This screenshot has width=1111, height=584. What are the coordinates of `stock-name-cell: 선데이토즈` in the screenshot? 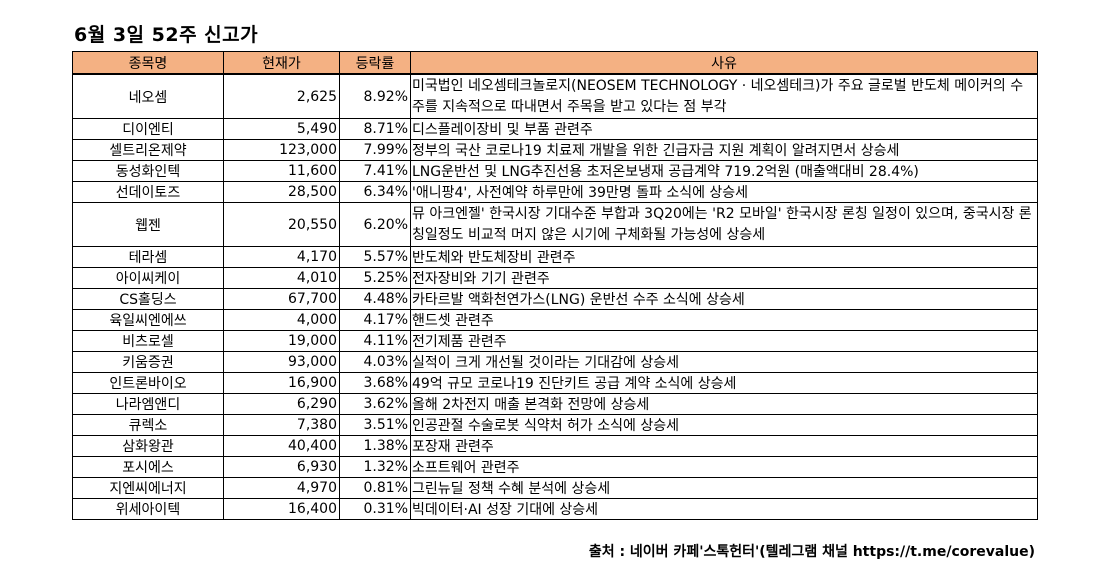 It's located at (148, 192).